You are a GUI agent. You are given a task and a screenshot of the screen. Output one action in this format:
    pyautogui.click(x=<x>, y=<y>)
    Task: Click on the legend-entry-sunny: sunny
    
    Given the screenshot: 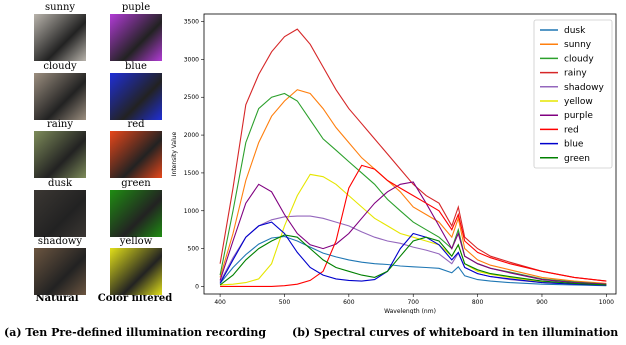 What is the action you would take?
    pyautogui.click(x=578, y=45)
    